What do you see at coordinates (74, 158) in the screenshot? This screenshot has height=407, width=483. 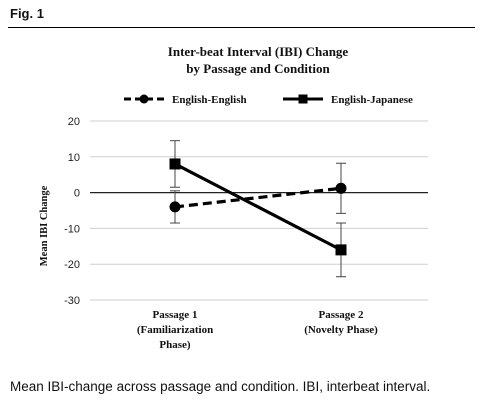 I see `y-tick-label: 10` at bounding box center [74, 158].